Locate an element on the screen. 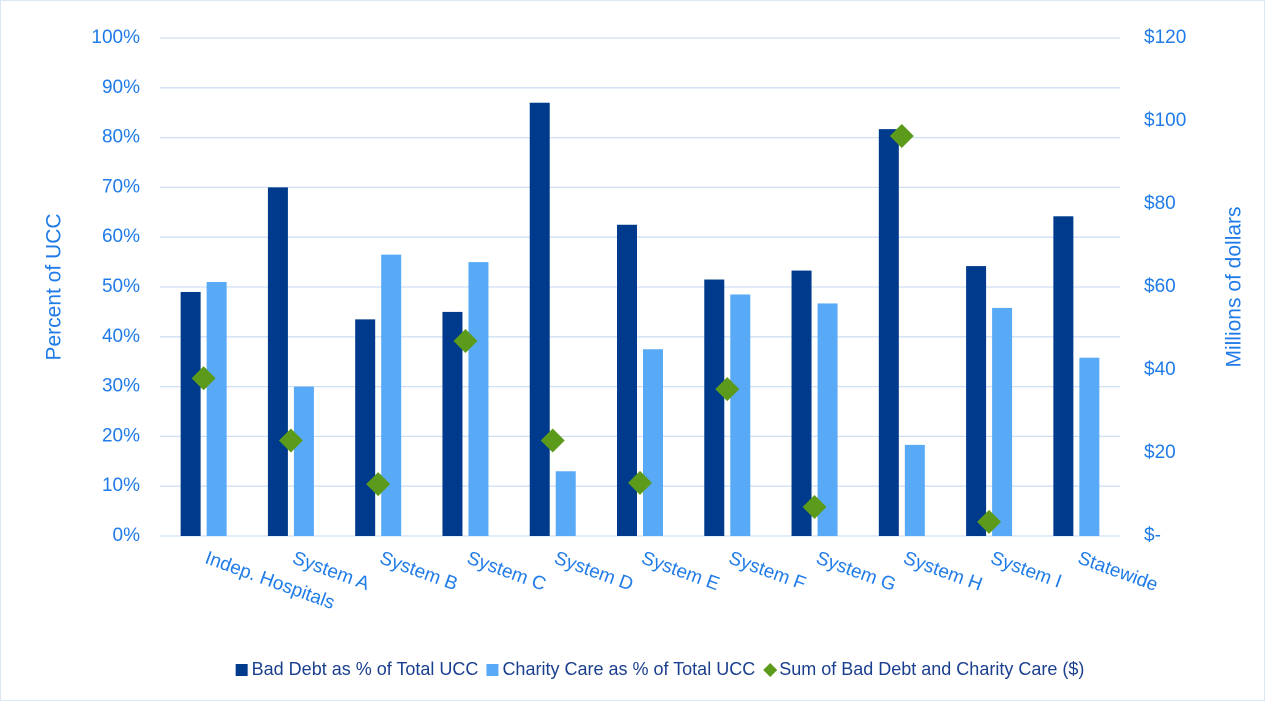 The image size is (1275, 701). legend-item: Sum of Bad Debt and Charity Care ($) is located at coordinates (923, 669).